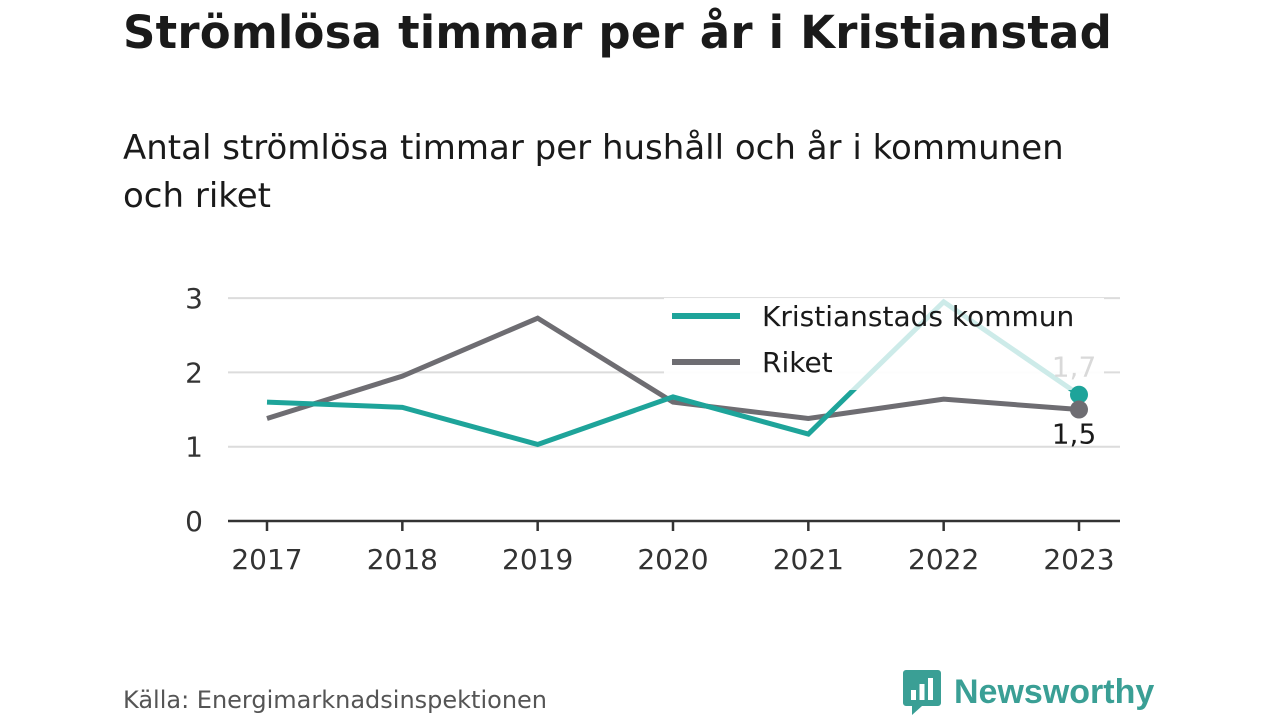 The image size is (1280, 720). Describe the element at coordinates (1054, 691) in the screenshot. I see `brand-name: Newsworthy` at that location.